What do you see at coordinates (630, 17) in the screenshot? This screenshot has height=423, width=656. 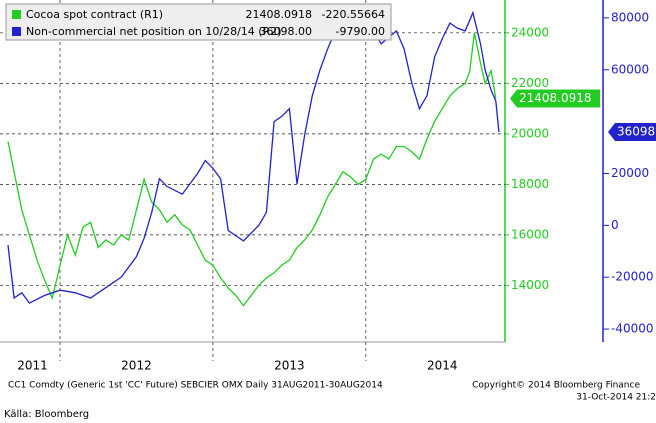 I see `y2-tick-label: 80000` at bounding box center [630, 17].